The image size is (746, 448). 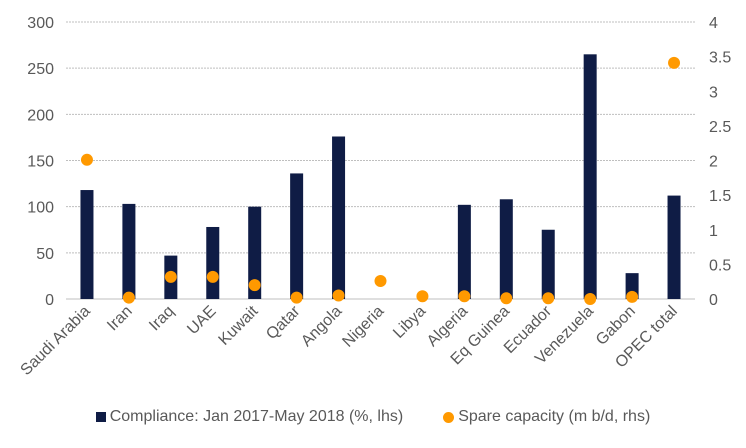 What do you see at coordinates (40, 69) in the screenshot?
I see `left-tick-label: 250` at bounding box center [40, 69].